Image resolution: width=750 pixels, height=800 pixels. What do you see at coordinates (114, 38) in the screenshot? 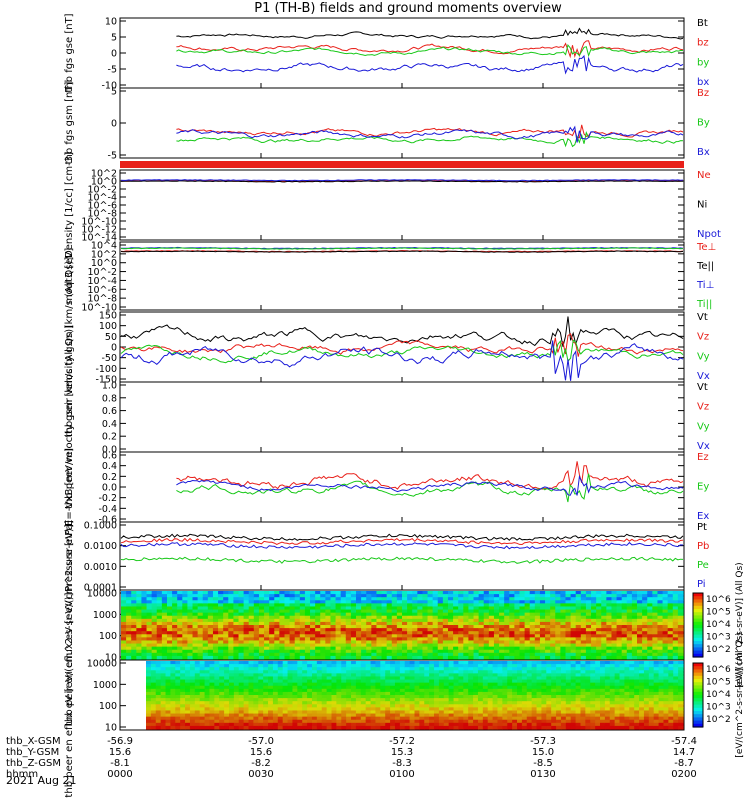
I see `y-tick-label: 5` at bounding box center [114, 38].